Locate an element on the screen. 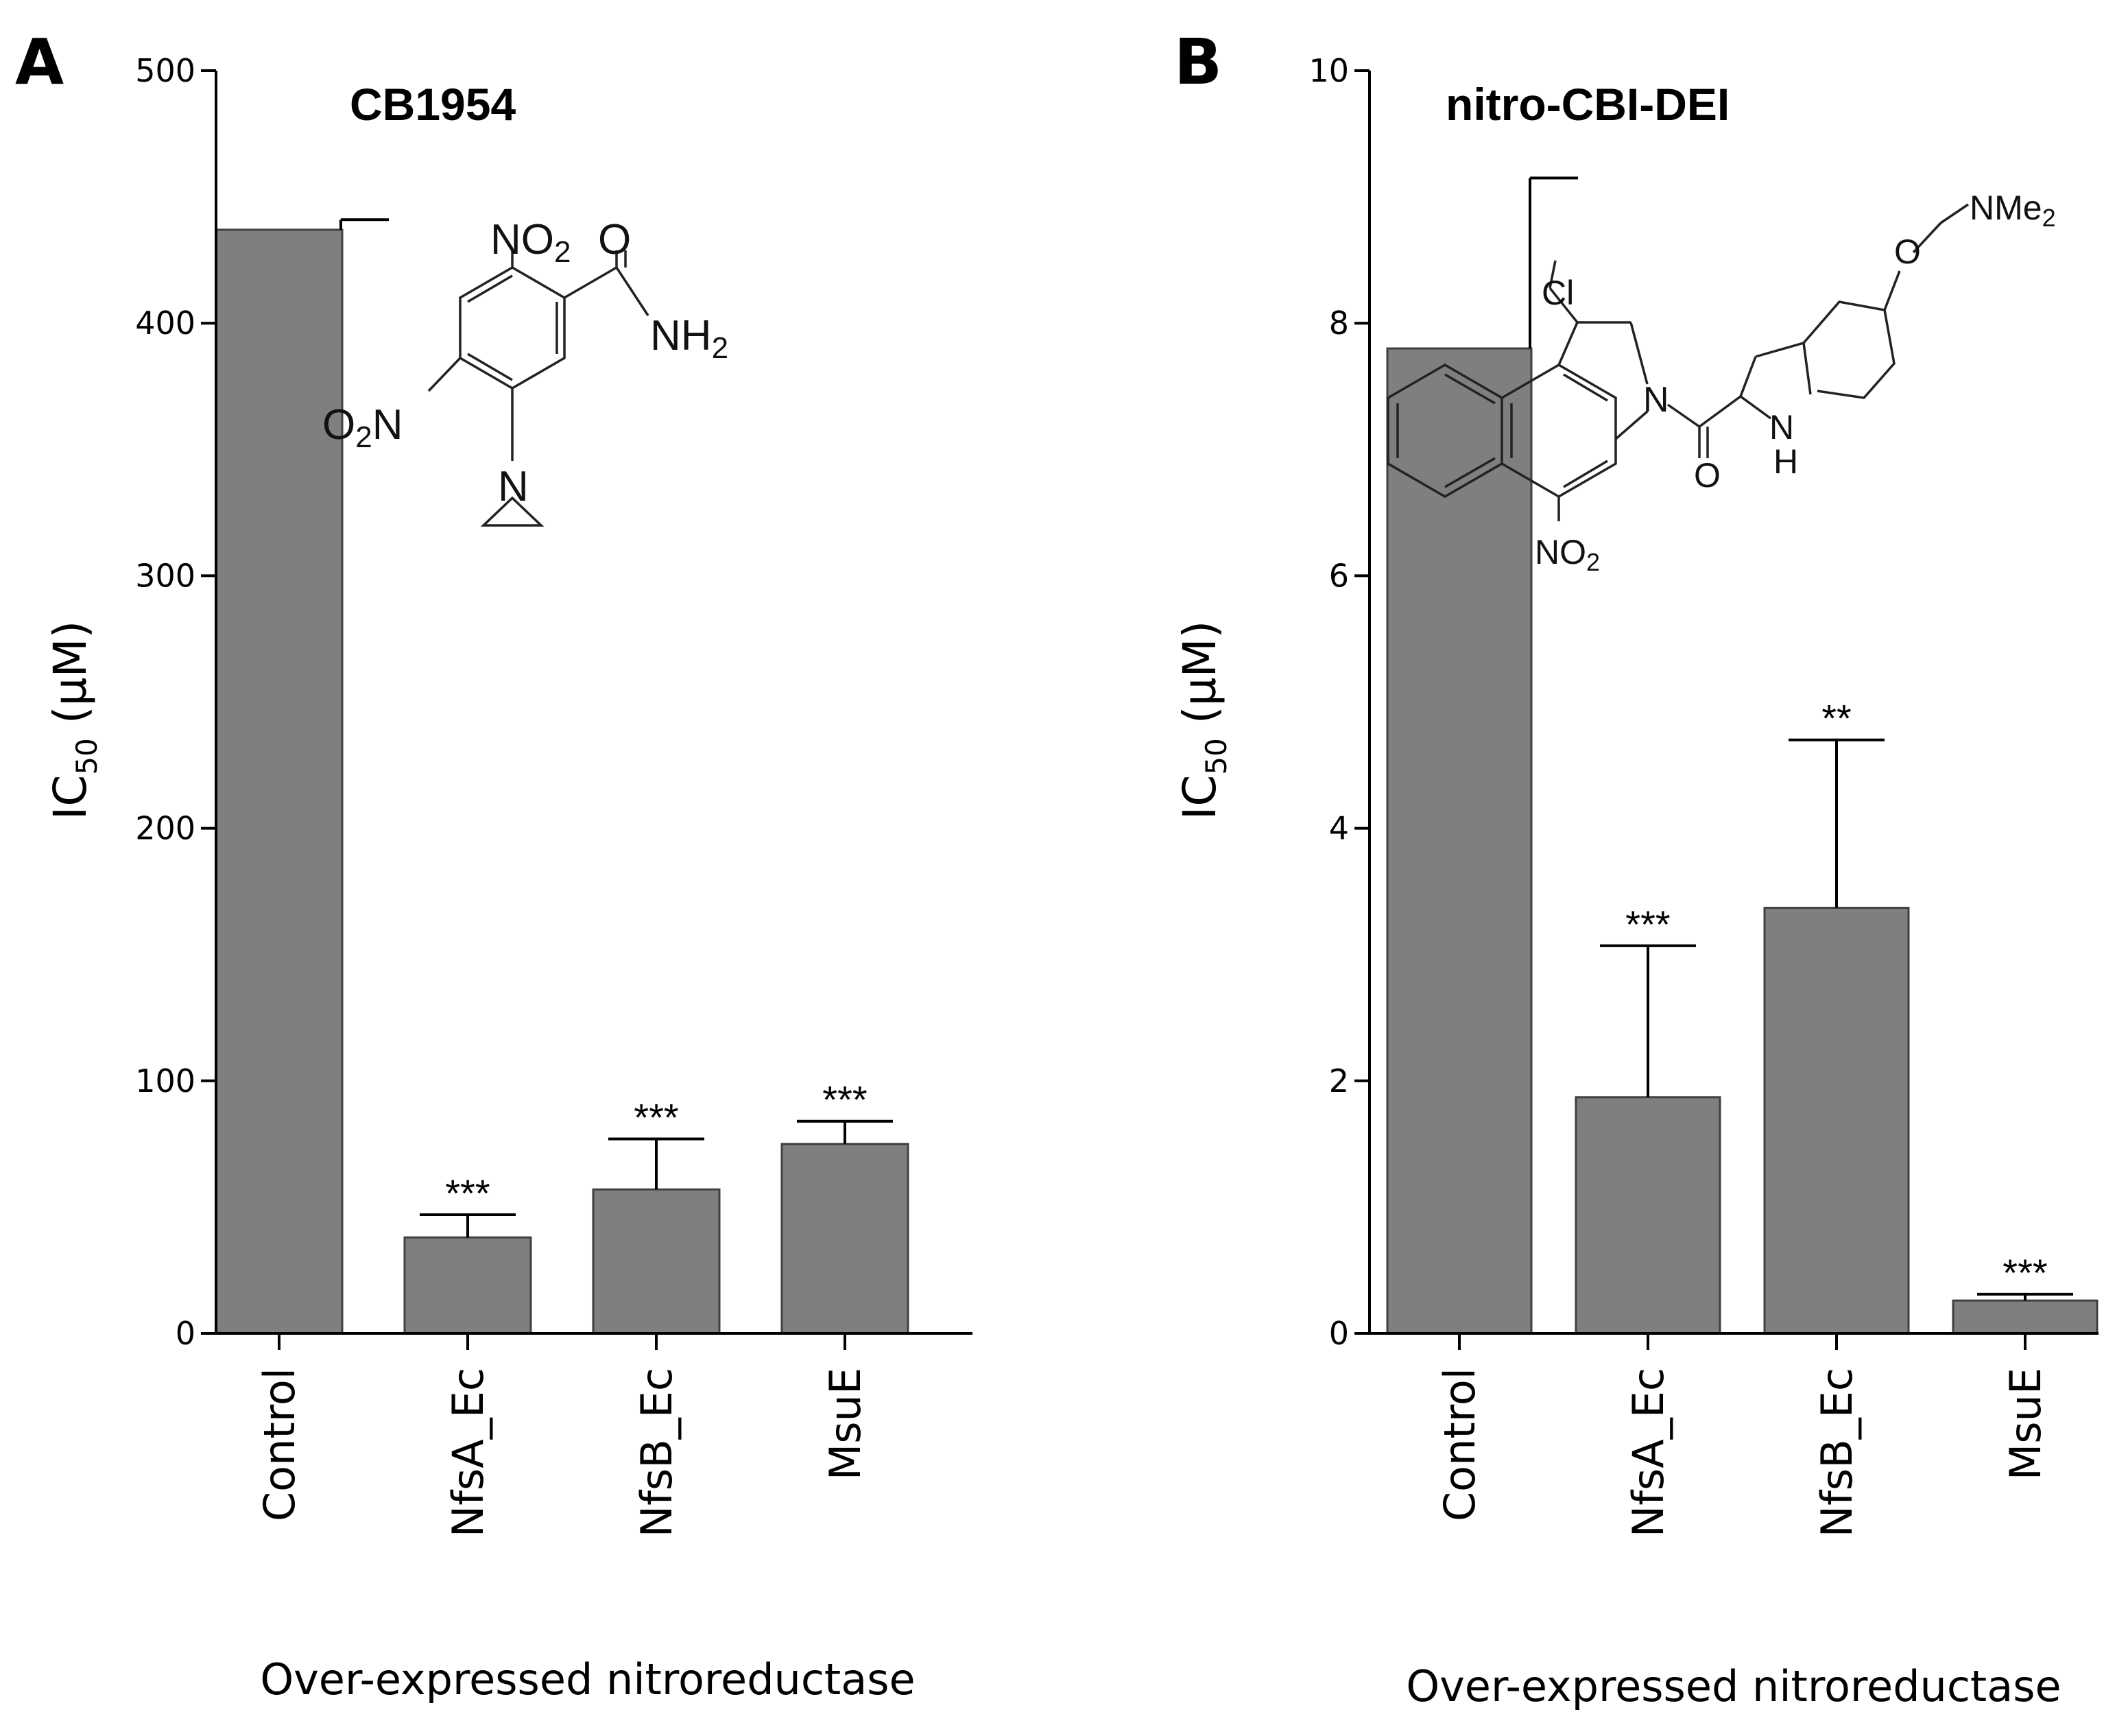 This screenshot has height=1736, width=2128. cb1954-bonds is located at coordinates (538, 388).